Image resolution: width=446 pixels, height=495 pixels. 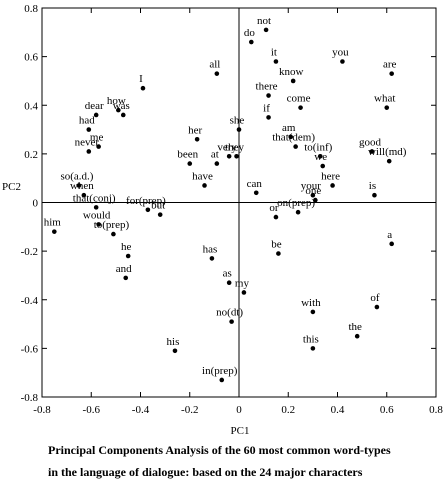 I want to click on point-label: in(prep), so click(x=220, y=371).